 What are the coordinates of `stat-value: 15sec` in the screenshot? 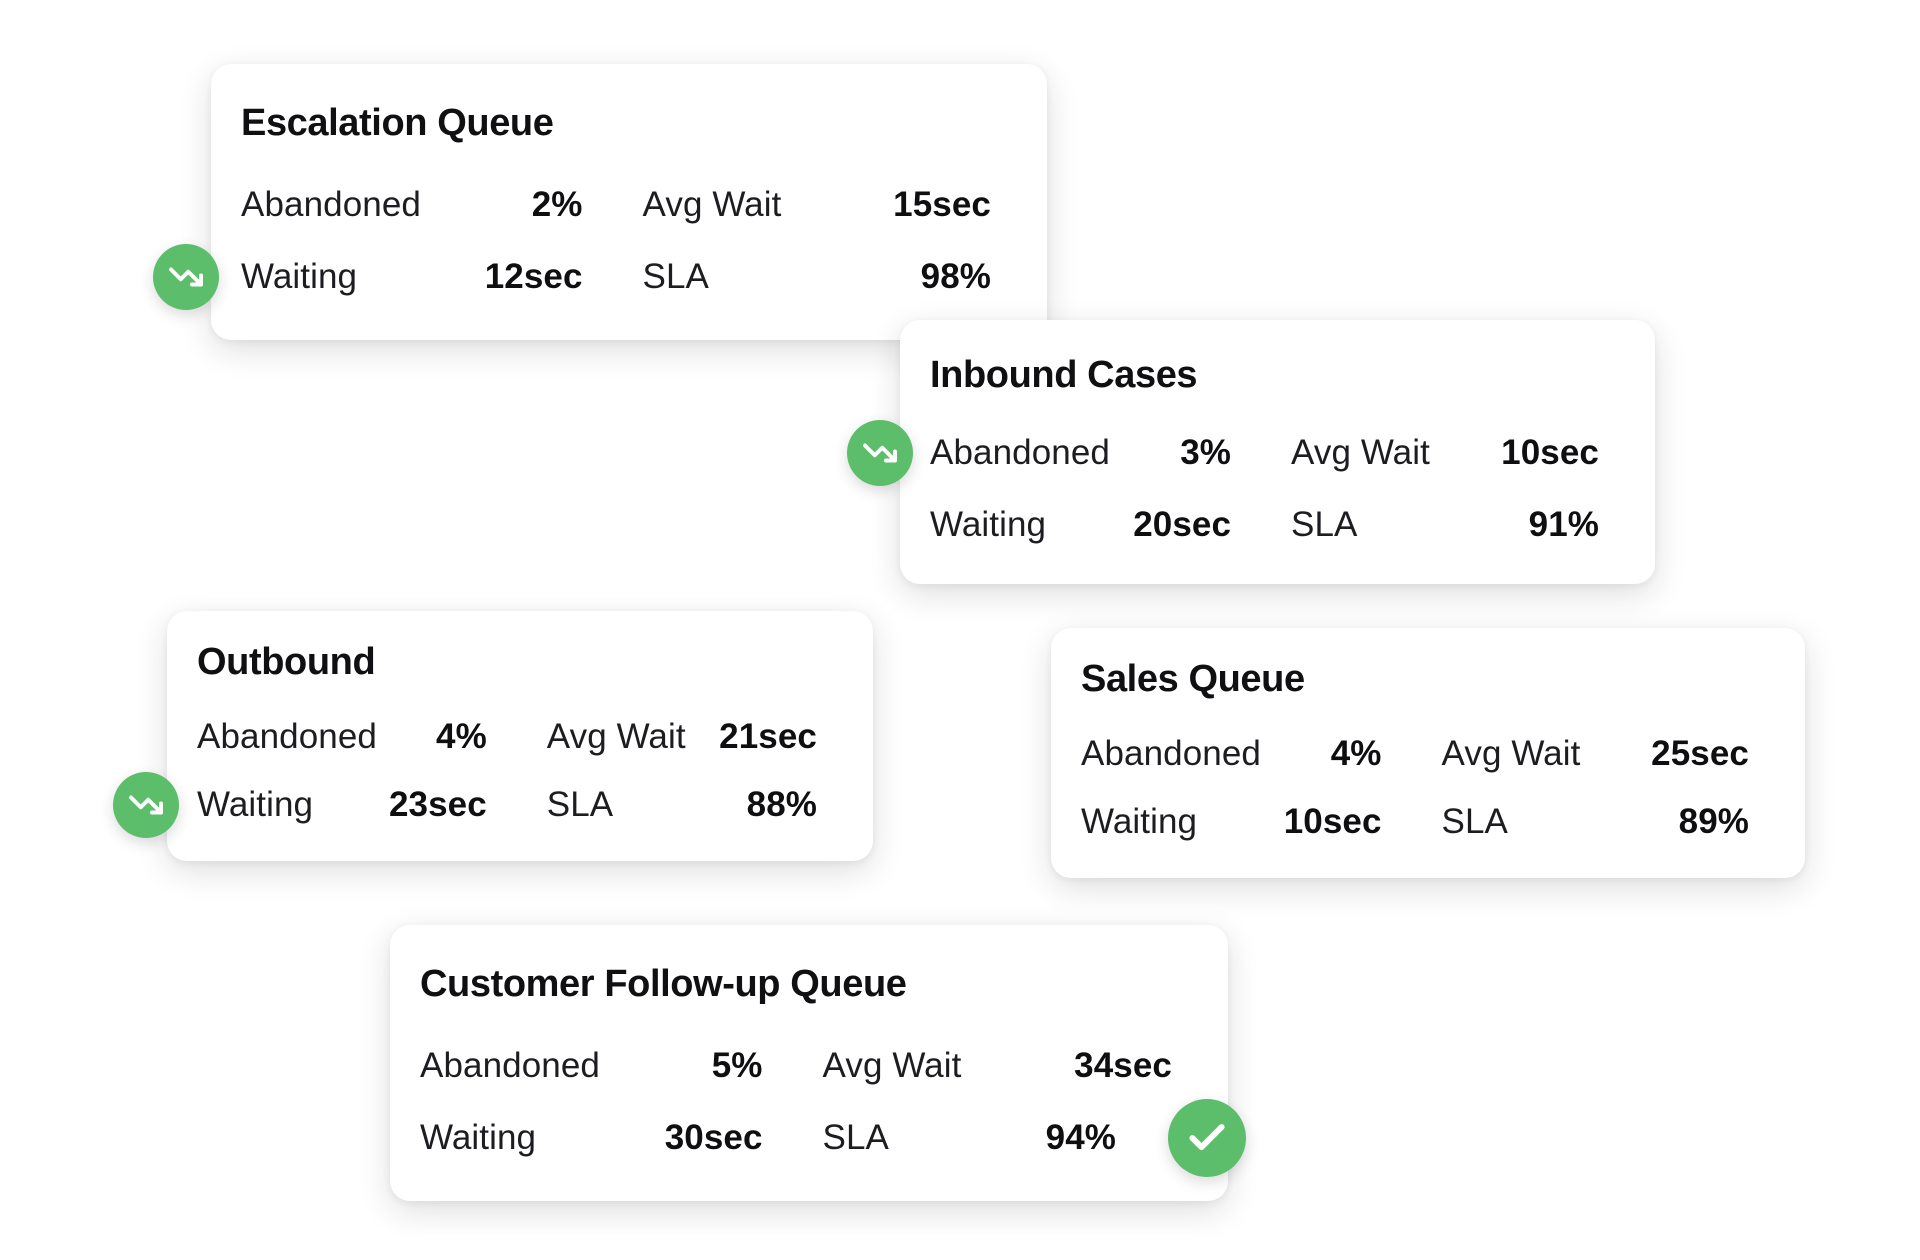 It's located at (942, 204).